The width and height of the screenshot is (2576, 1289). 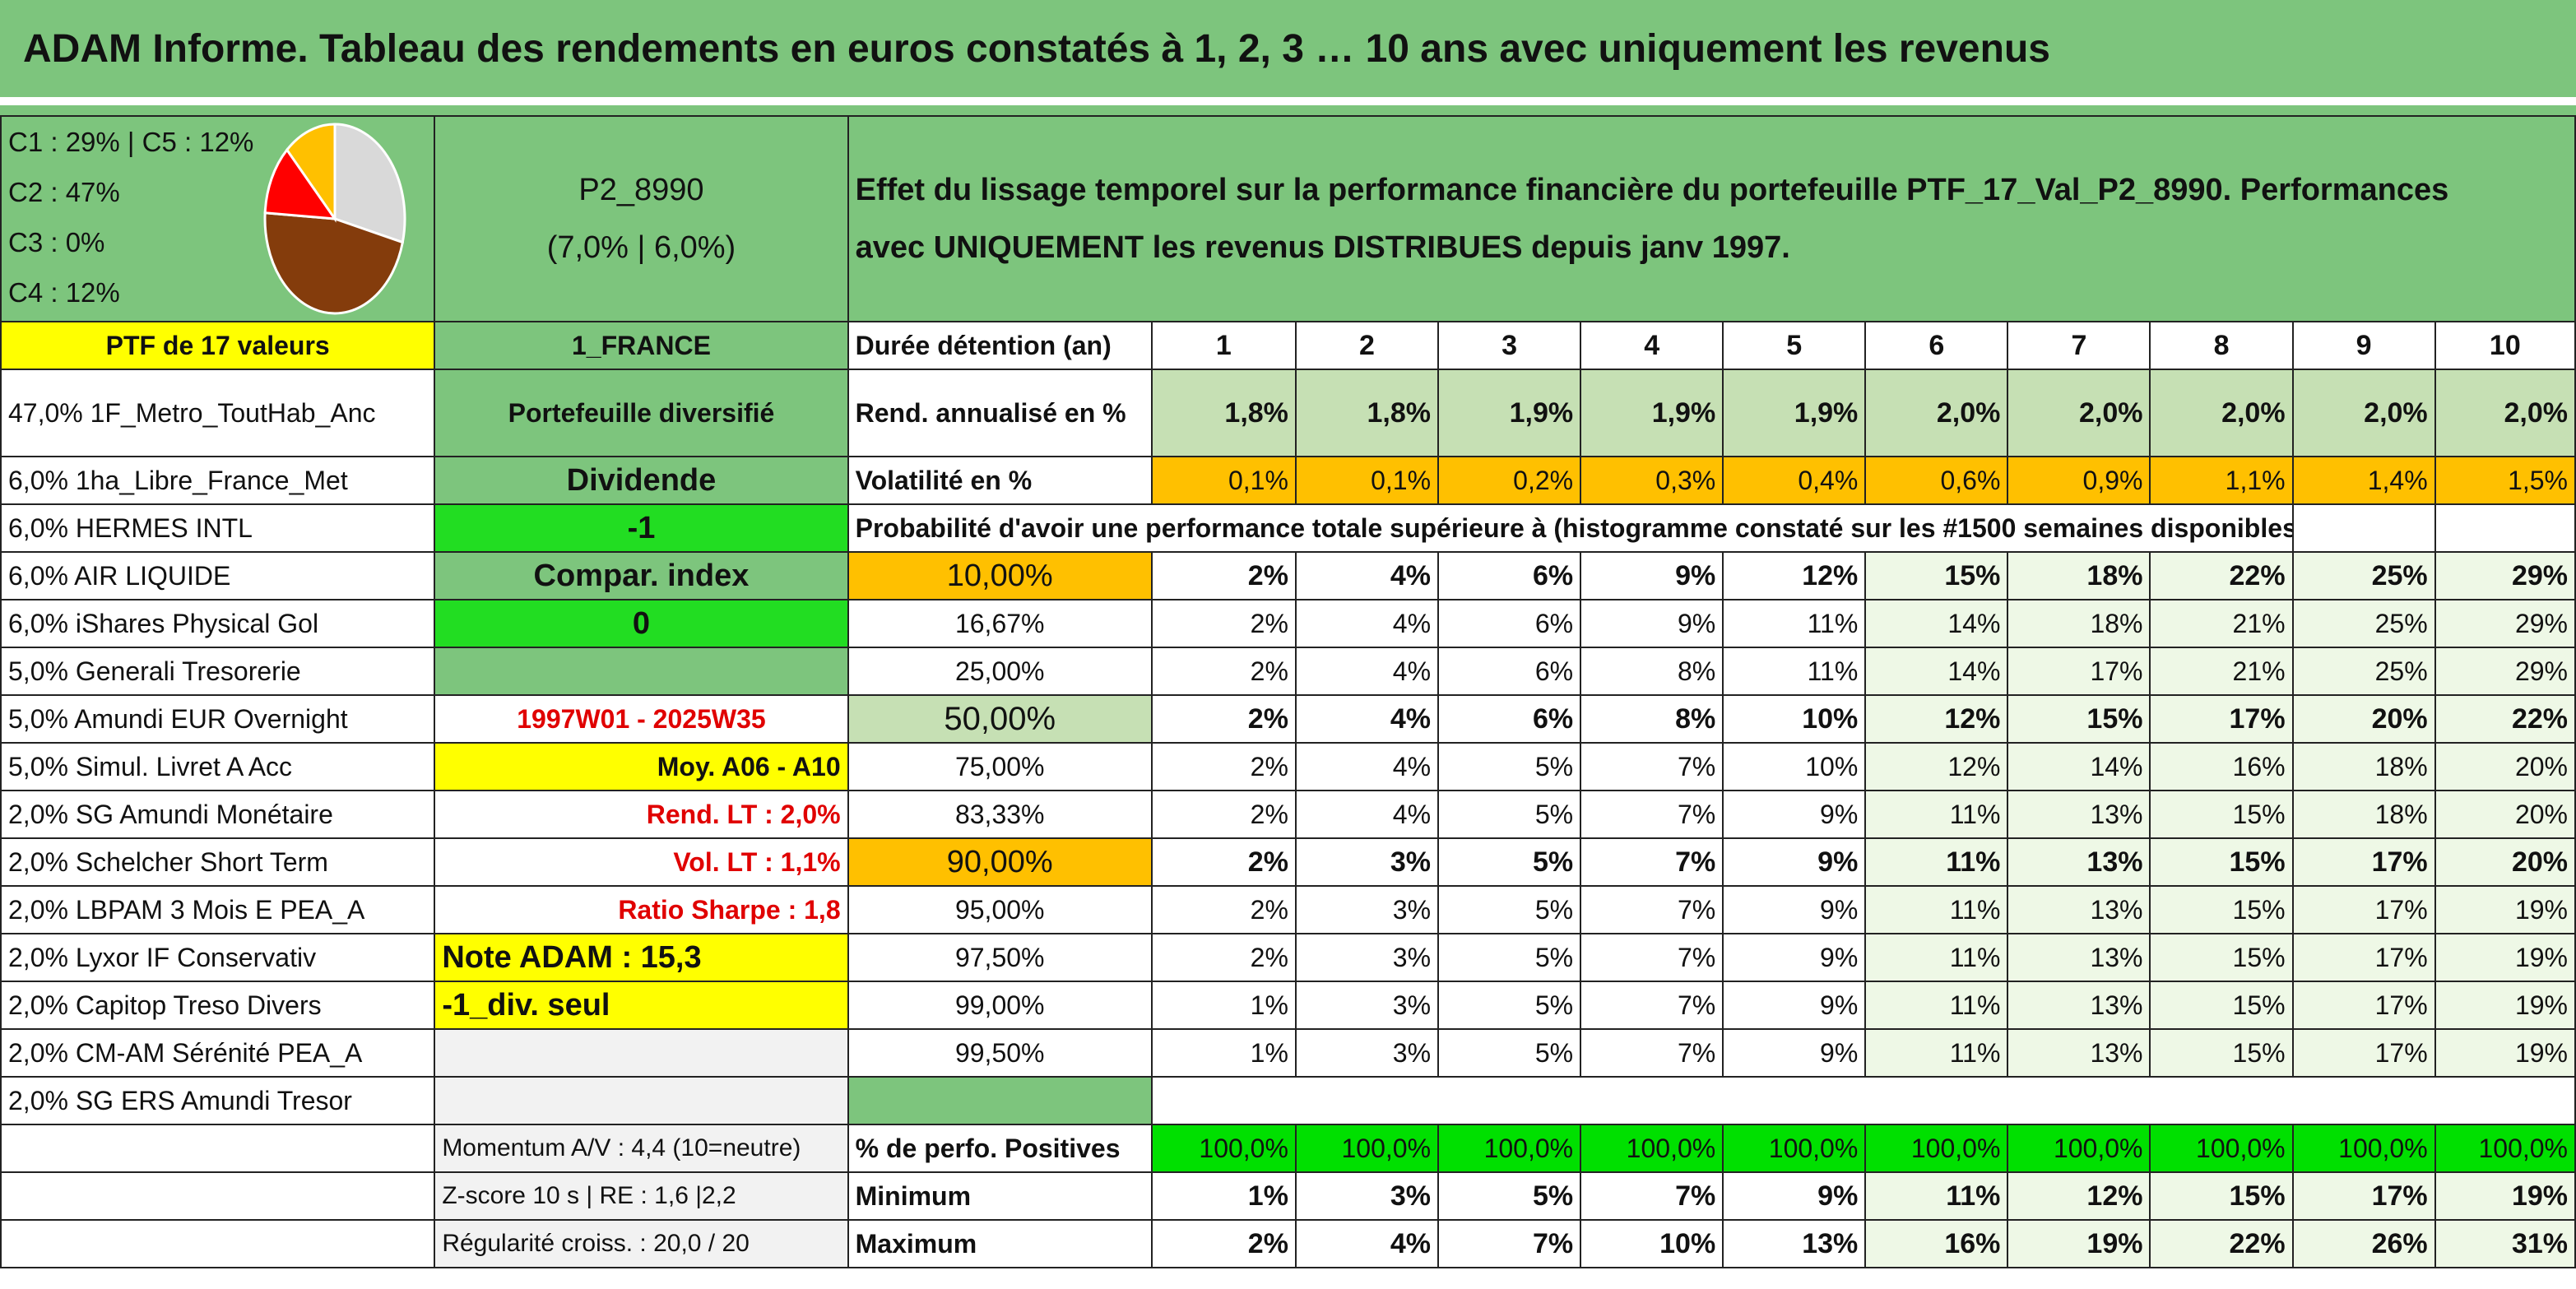 I want to click on minimum-value: 19%, so click(x=2505, y=1196).